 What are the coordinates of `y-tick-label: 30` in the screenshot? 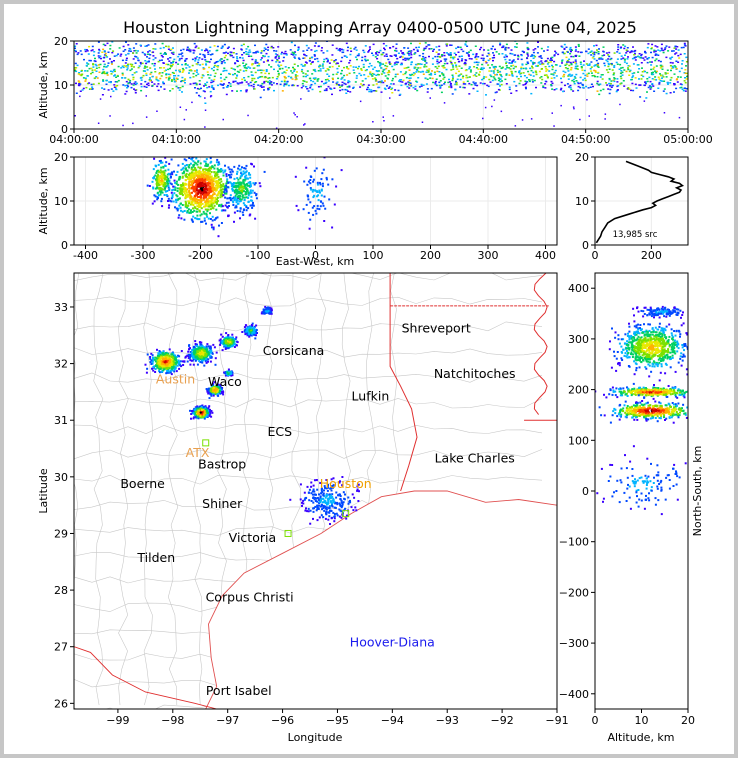 It's located at (61, 477).